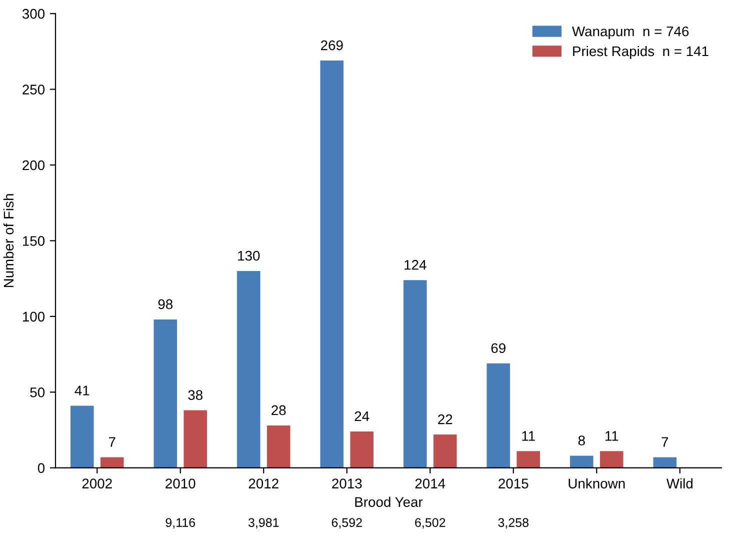 The height and width of the screenshot is (544, 740). Describe the element at coordinates (430, 523) in the screenshot. I see `text: 6,502` at that location.